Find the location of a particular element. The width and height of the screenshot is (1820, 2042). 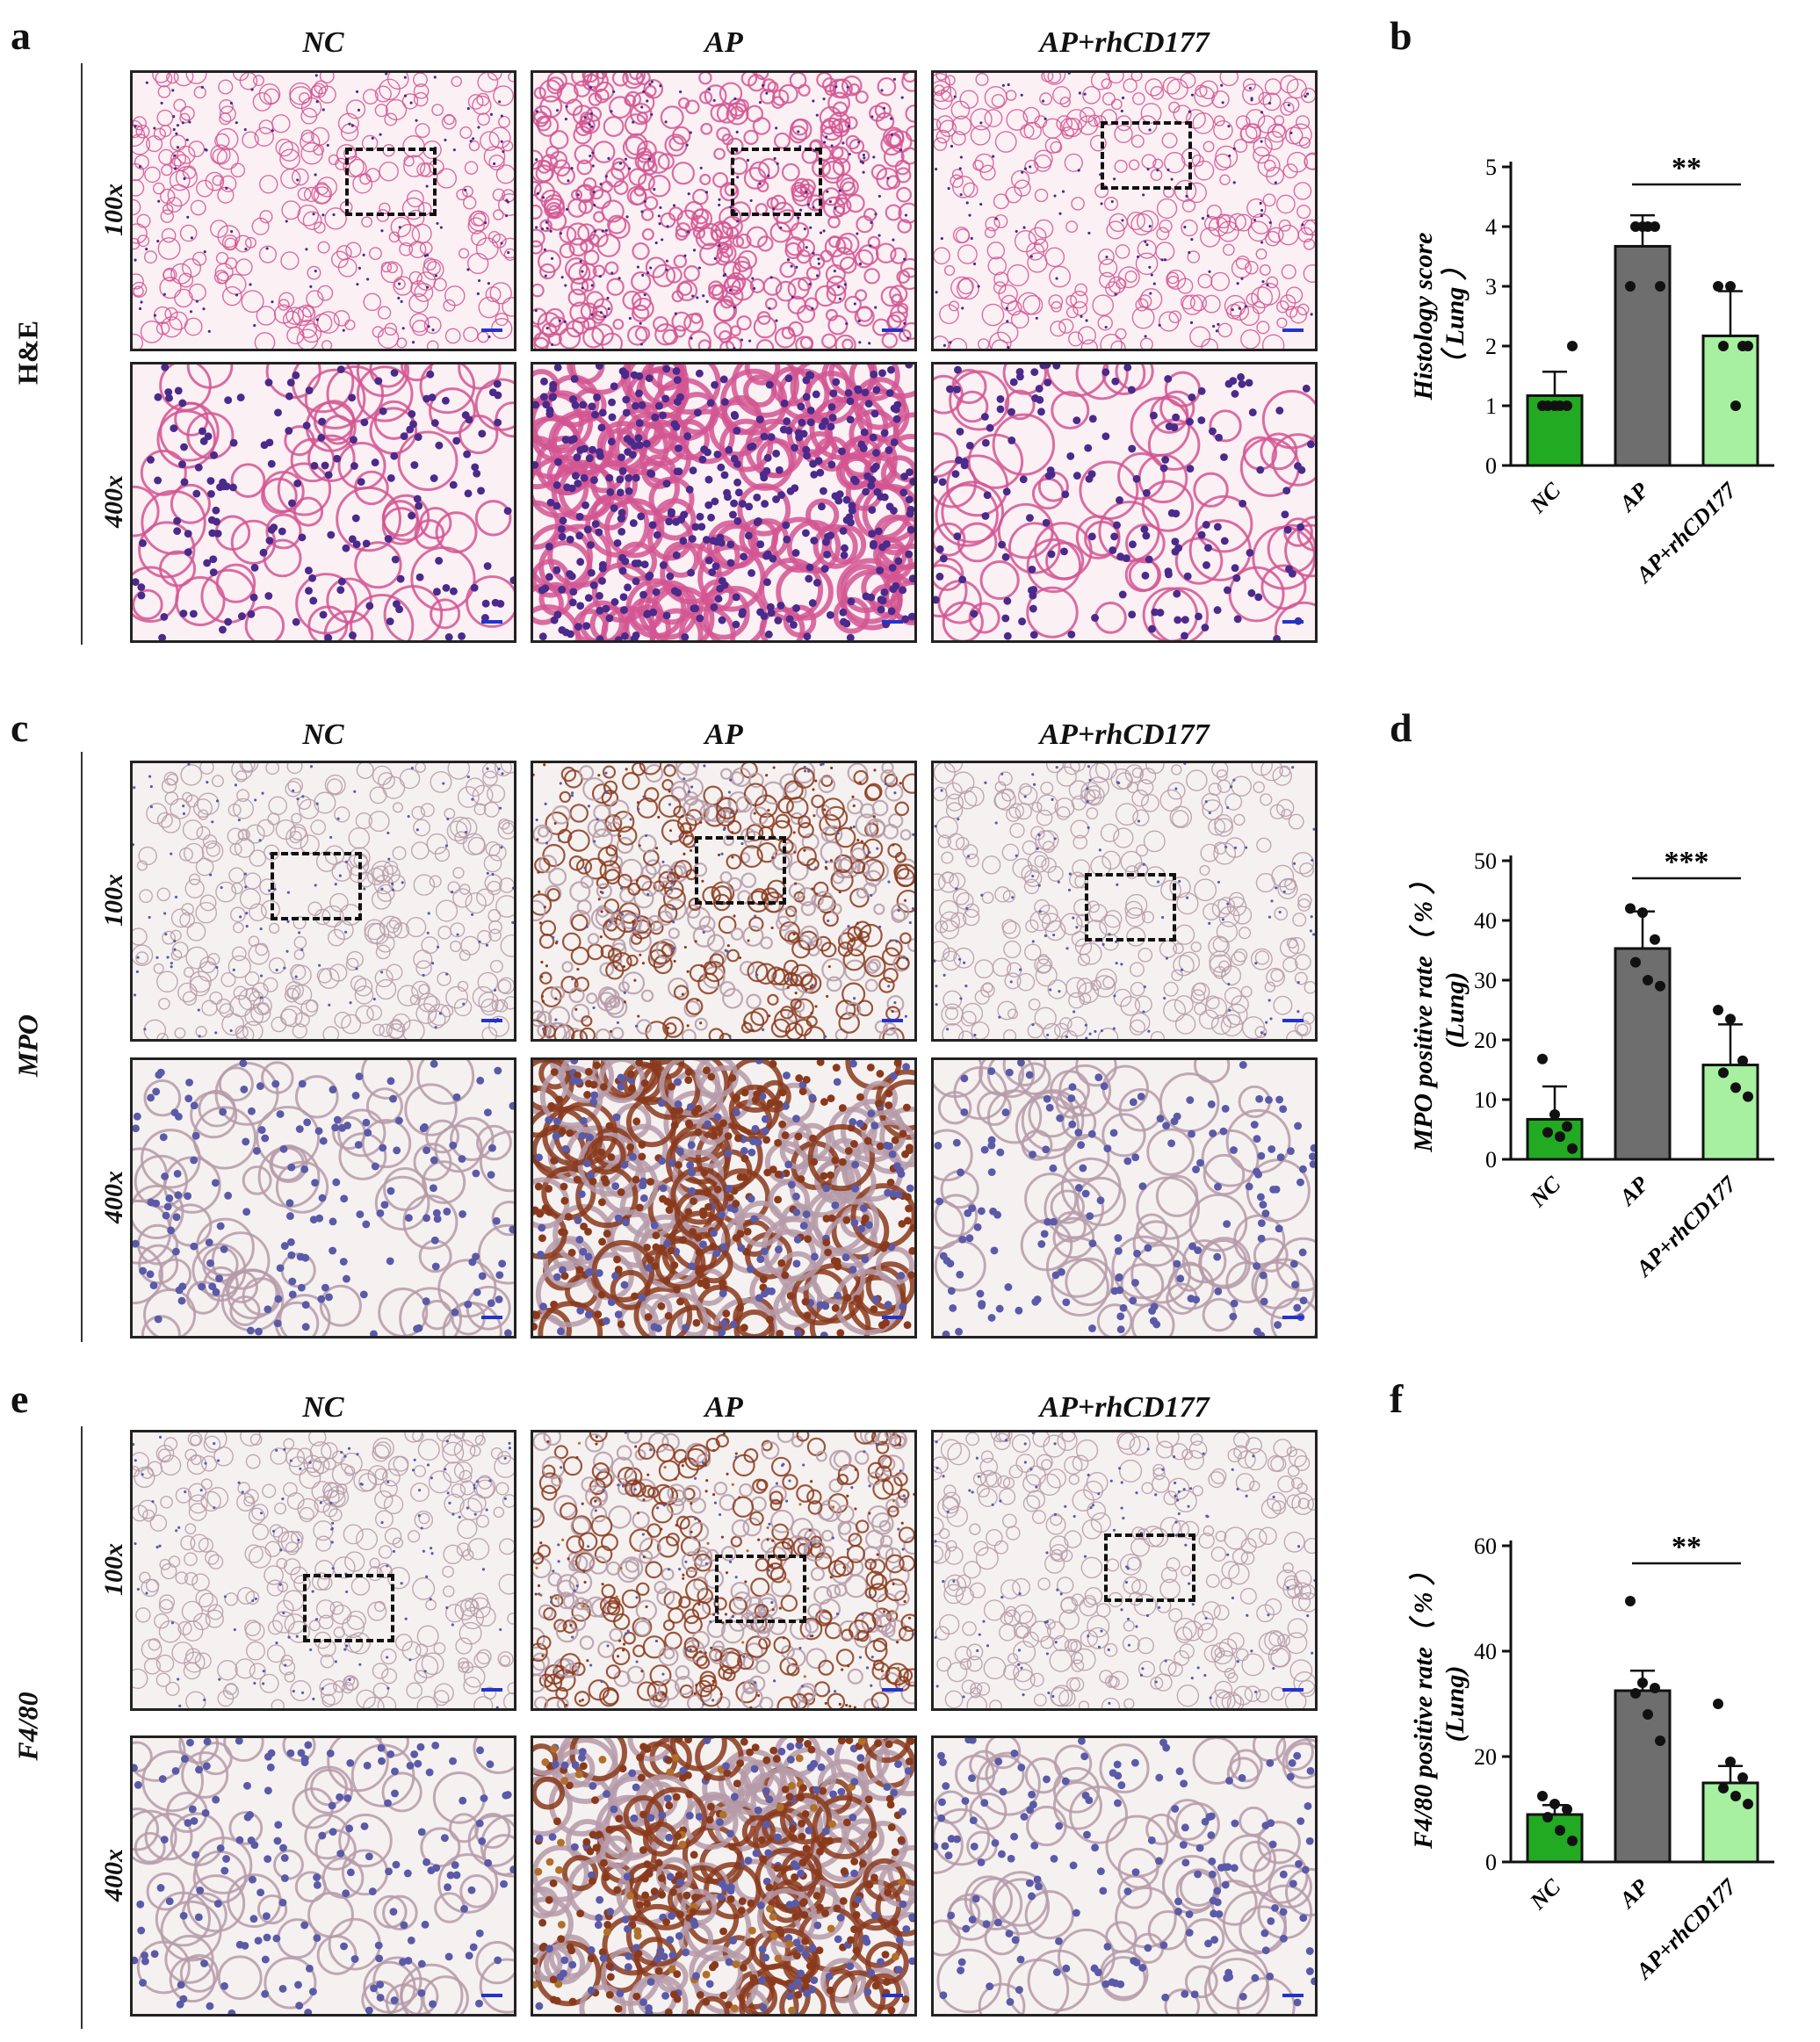

panel-letter-a: a is located at coordinates (21, 35).